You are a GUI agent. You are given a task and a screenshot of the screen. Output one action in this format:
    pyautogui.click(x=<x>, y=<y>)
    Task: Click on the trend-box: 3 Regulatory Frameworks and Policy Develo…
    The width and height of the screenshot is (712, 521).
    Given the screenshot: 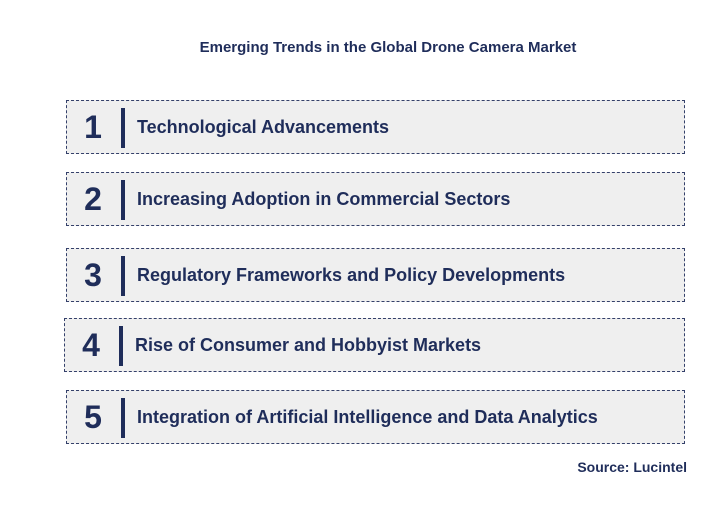 What is the action you would take?
    pyautogui.click(x=375, y=275)
    